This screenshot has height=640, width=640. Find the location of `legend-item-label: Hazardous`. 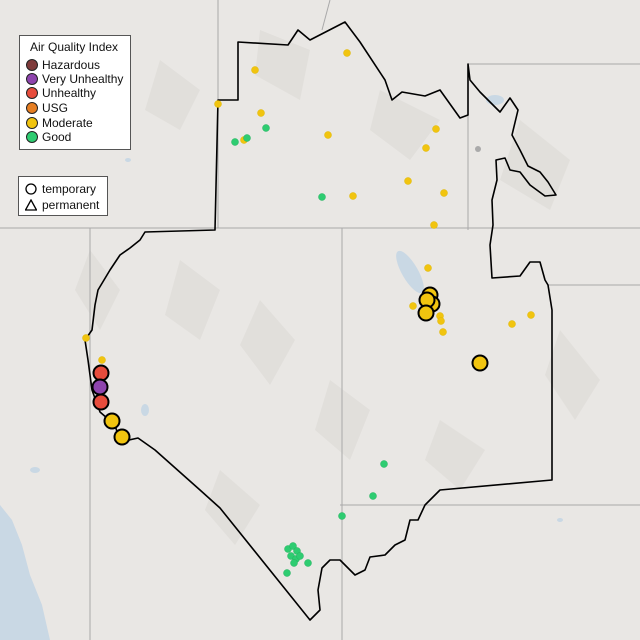

legend-item-label: Hazardous is located at coordinates (71, 65).